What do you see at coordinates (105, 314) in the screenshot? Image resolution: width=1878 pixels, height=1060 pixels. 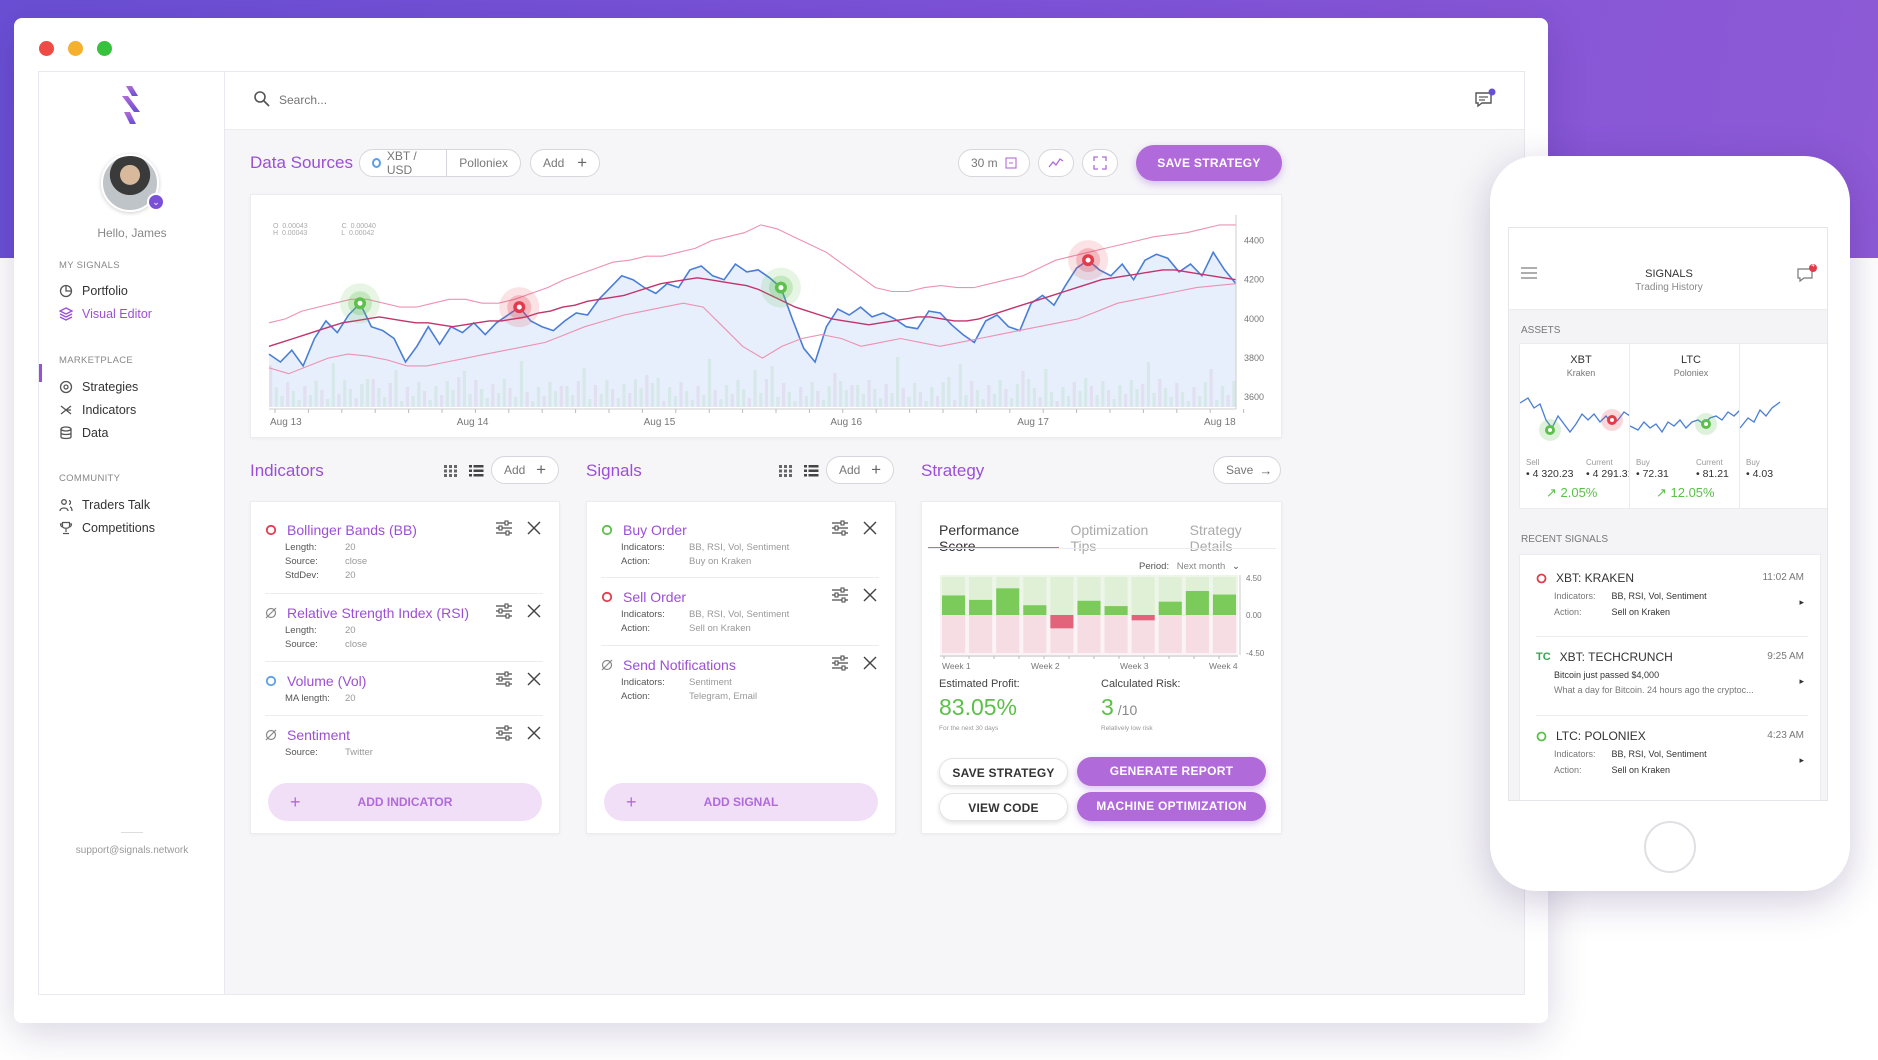 I see `sidebar-item-visual-editor: Visual Editor` at bounding box center [105, 314].